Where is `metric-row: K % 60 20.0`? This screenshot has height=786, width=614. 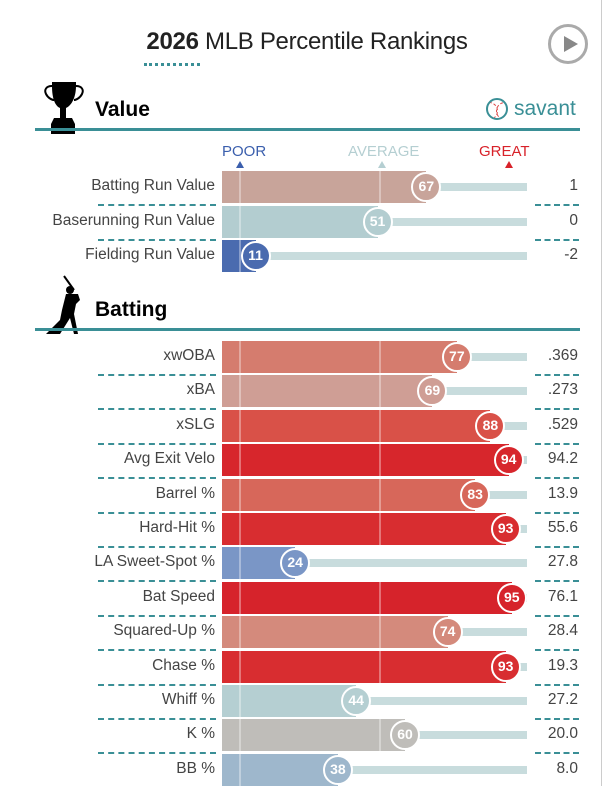
metric-row: K % 60 20.0 is located at coordinates (300, 735).